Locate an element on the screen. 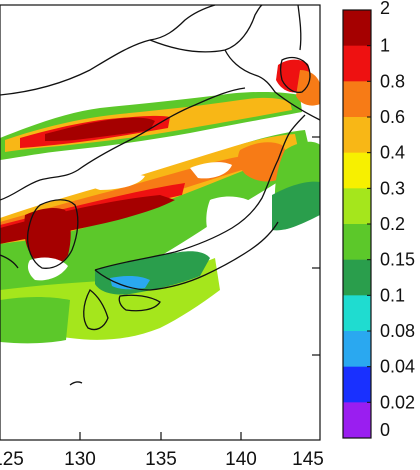 This screenshot has height=470, width=420. colorbar-label: 1 is located at coordinates (385, 46).